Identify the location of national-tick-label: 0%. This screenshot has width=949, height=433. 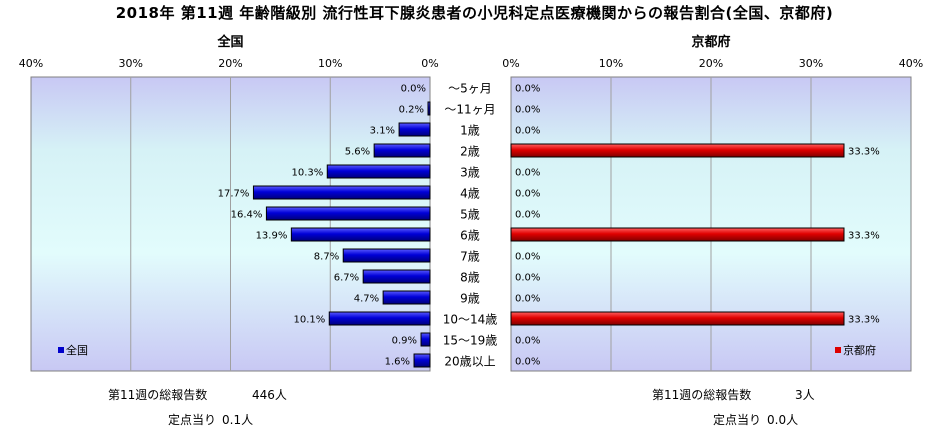
(429, 63).